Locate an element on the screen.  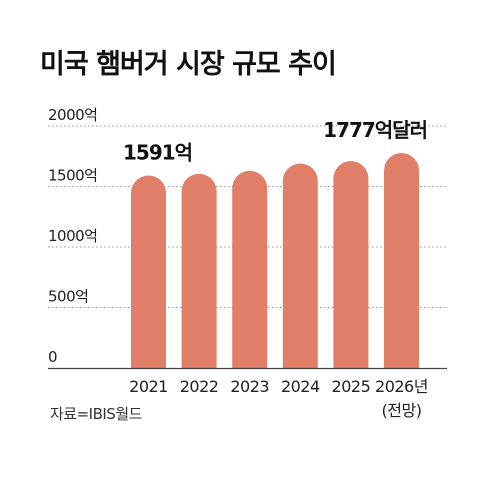
source-note: 자료=IBIS월드 is located at coordinates (96, 414).